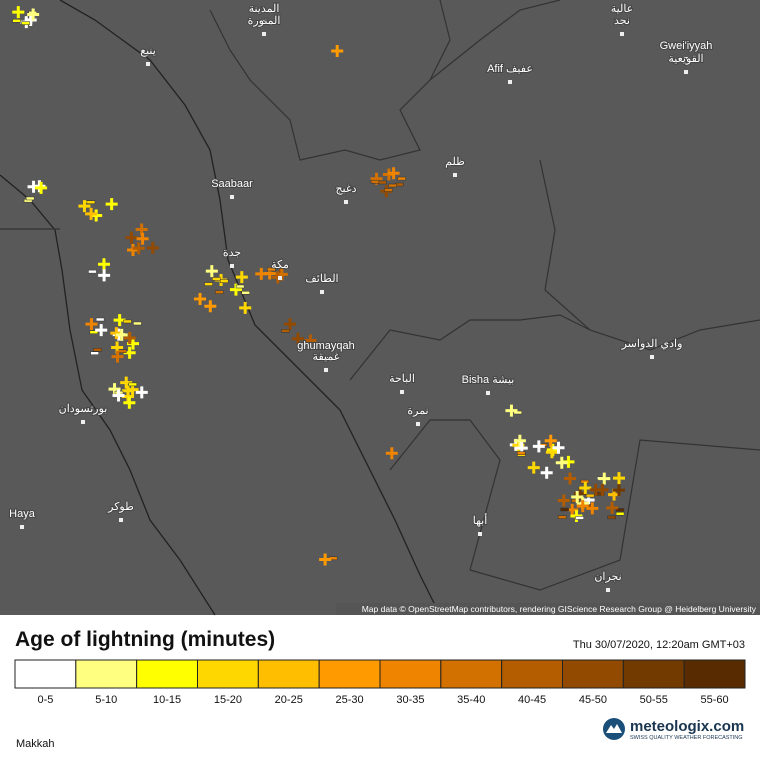 The height and width of the screenshot is (760, 760). What do you see at coordinates (659, 645) in the screenshot?
I see `timestamp: Thu 30/07/2020, 12:20am GMT+03` at bounding box center [659, 645].